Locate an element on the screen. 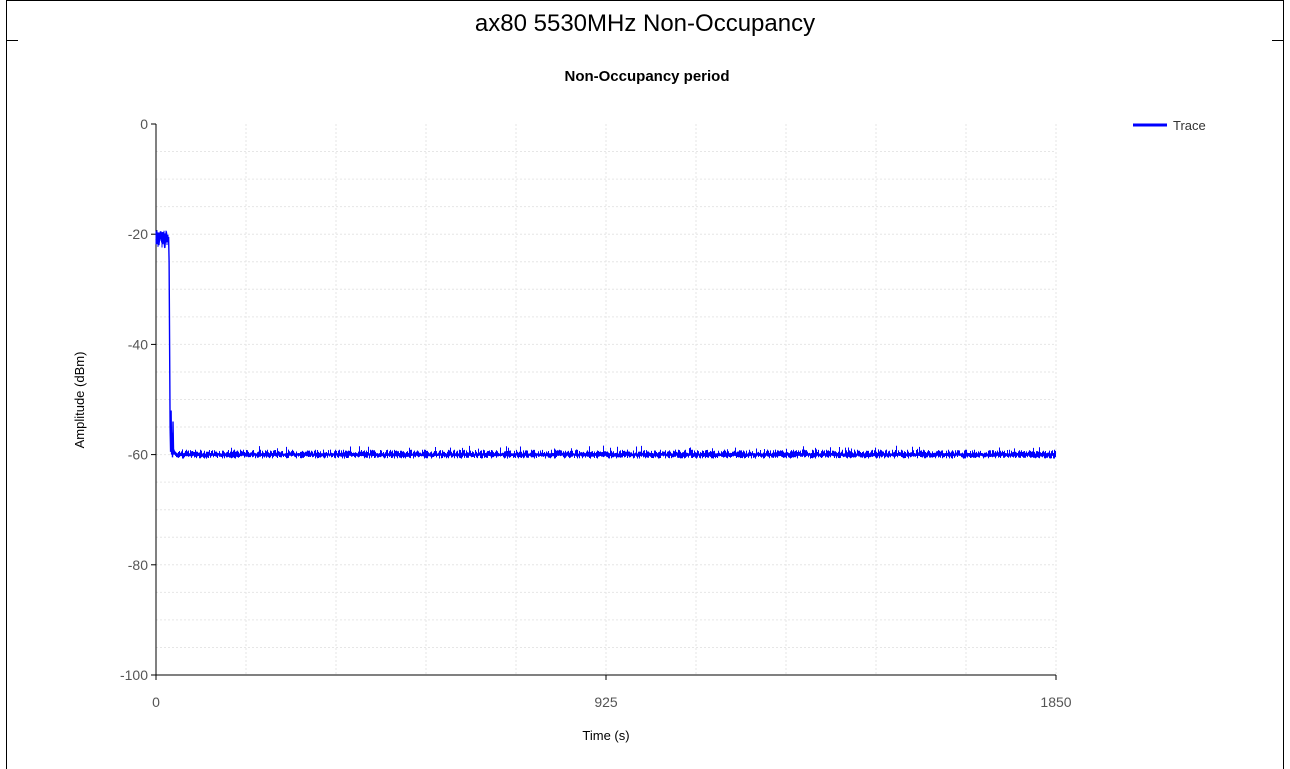 The height and width of the screenshot is (769, 1290). y-tick-label: -60 is located at coordinates (138, 455).